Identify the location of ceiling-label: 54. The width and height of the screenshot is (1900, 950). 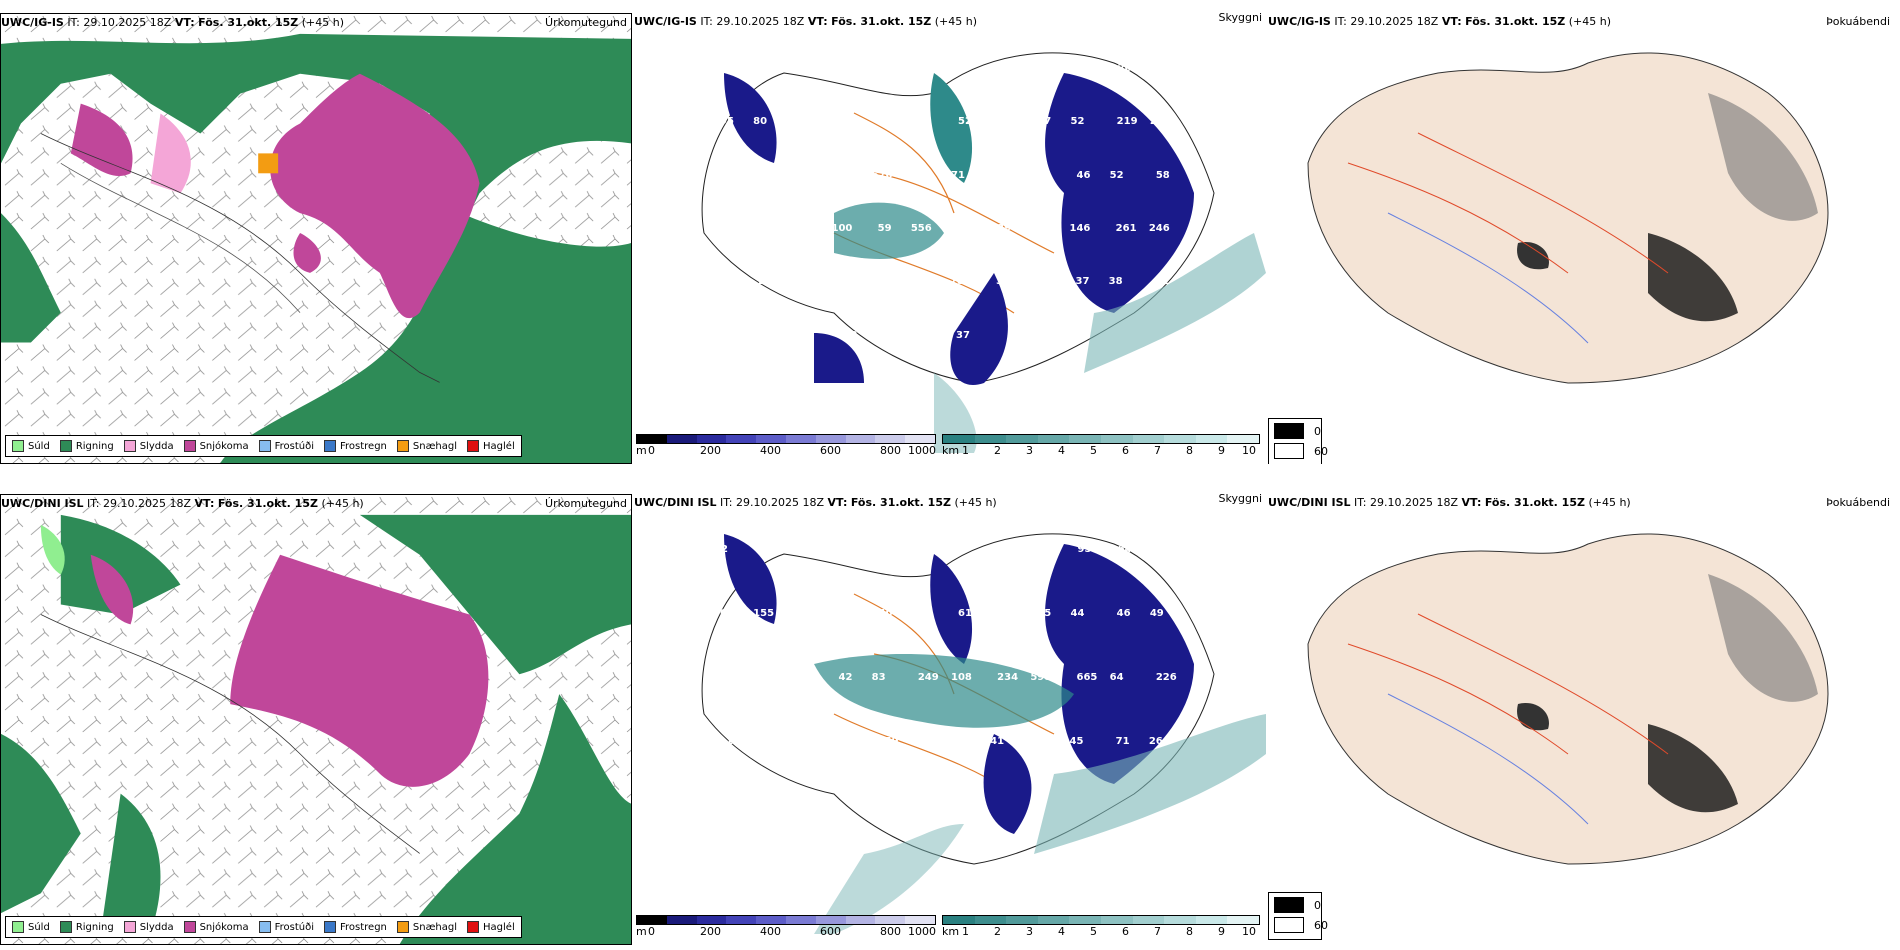
(846, 68).